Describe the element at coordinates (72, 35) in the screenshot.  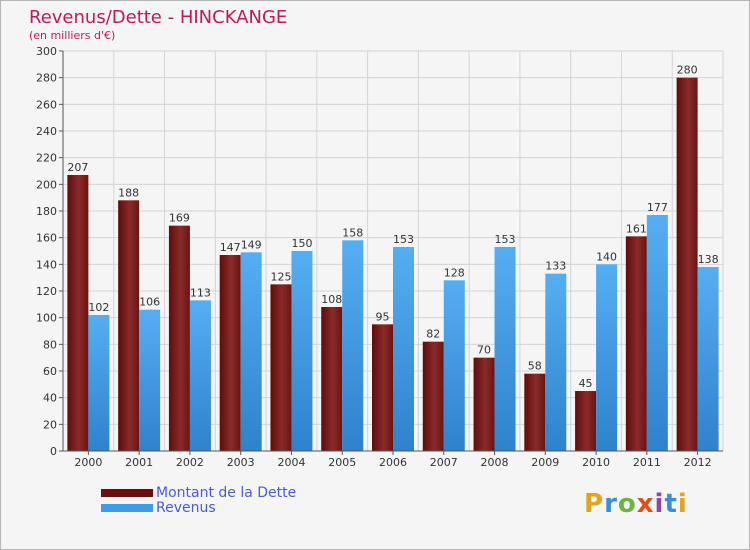
I see `chart-subtitle: (en milliers d'€)` at that location.